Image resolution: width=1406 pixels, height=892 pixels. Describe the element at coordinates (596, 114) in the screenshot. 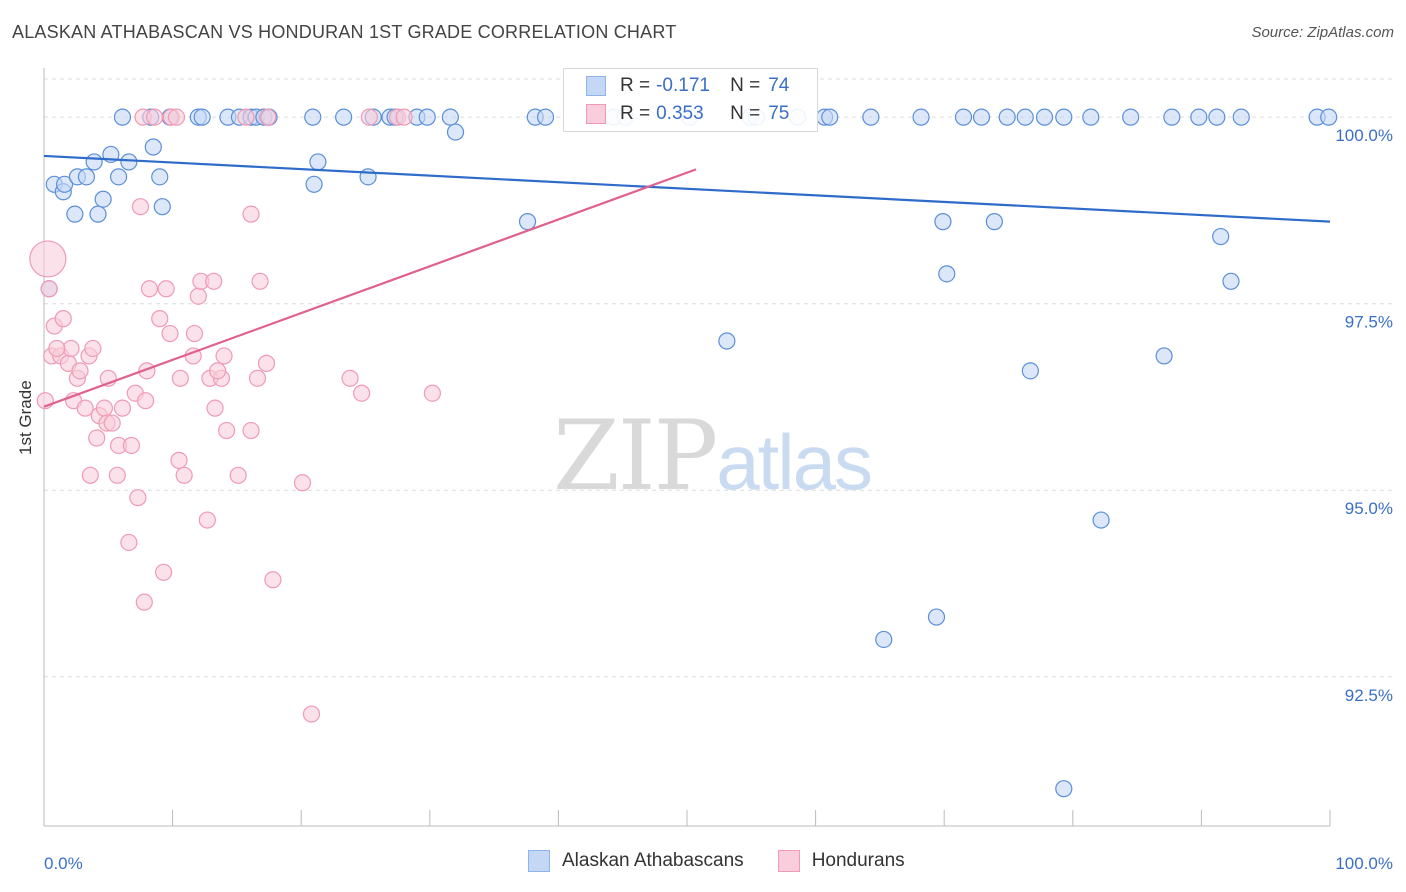

I see `legend-swatch-honduran` at that location.